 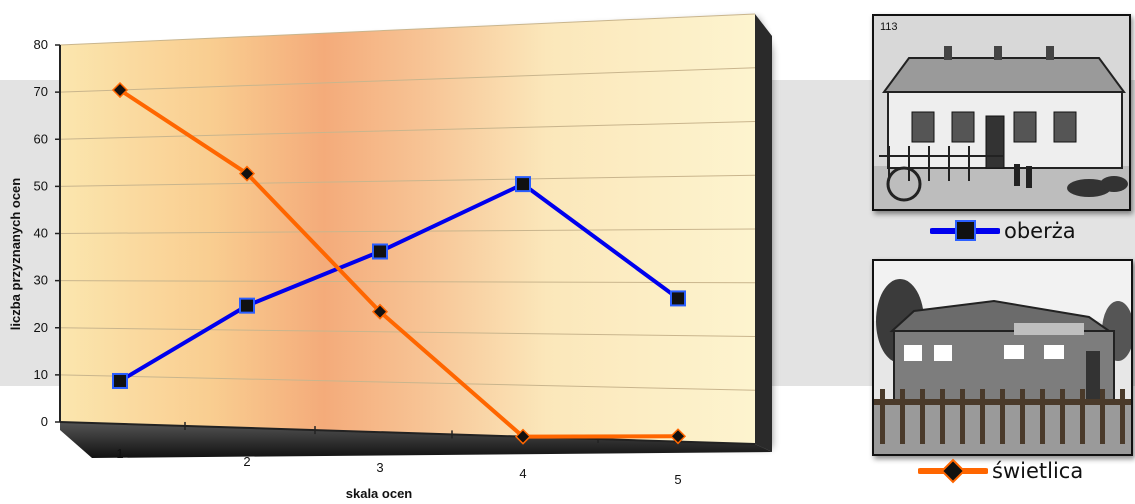 I want to click on legend-item-swietlica: świetlica, so click(x=1000, y=471).